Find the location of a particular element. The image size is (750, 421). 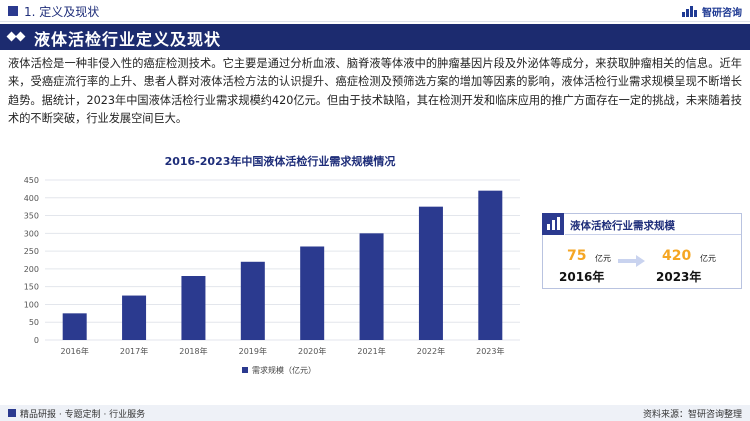

y-tick-label: 350 is located at coordinates (31, 216).